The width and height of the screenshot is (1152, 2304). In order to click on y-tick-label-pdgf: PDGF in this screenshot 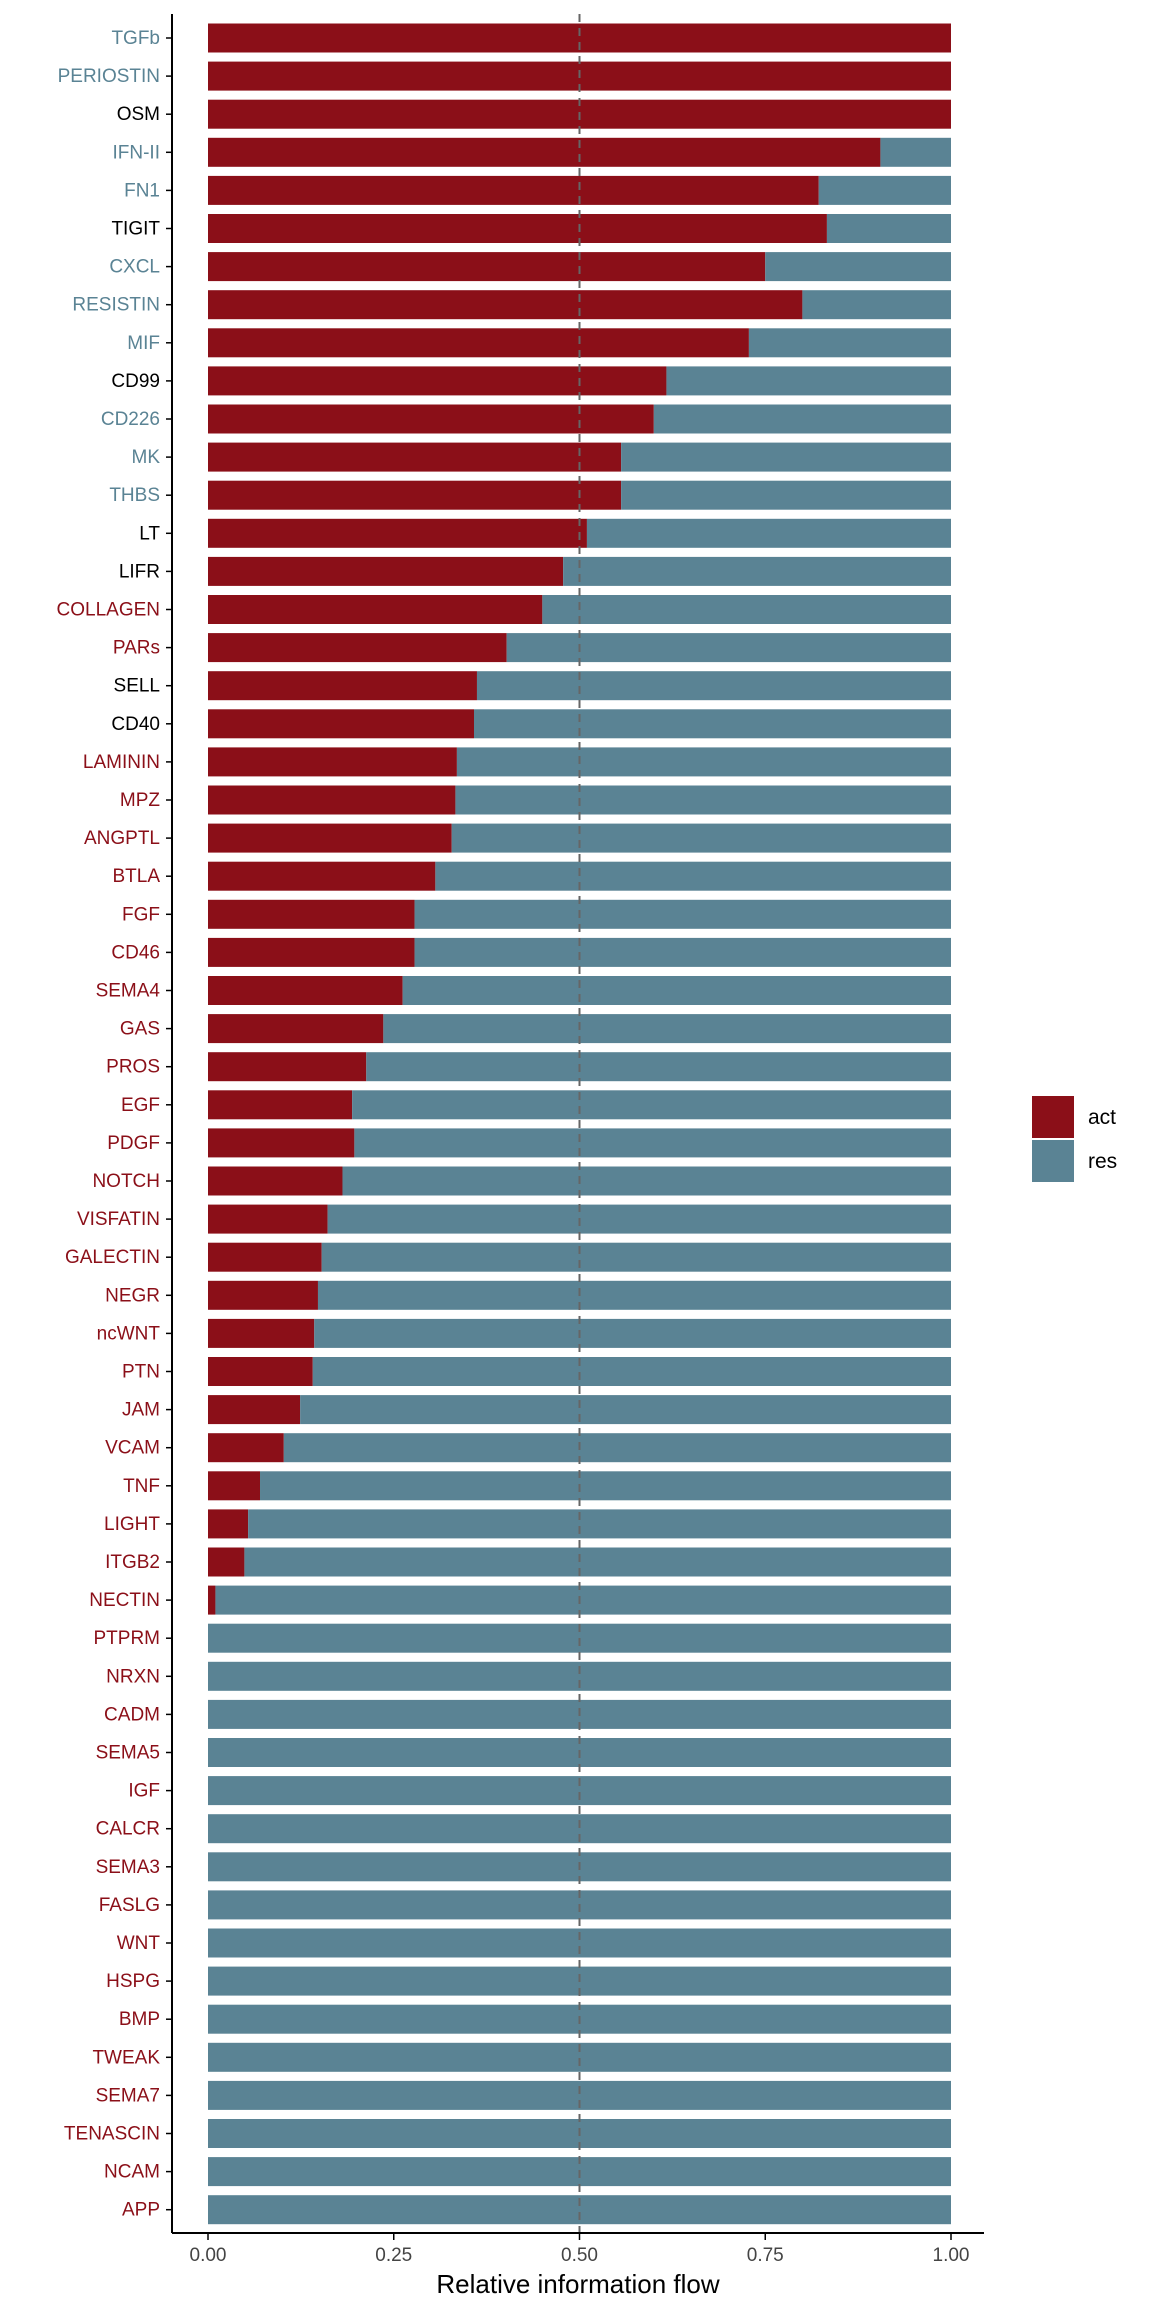, I will do `click(133, 1143)`.